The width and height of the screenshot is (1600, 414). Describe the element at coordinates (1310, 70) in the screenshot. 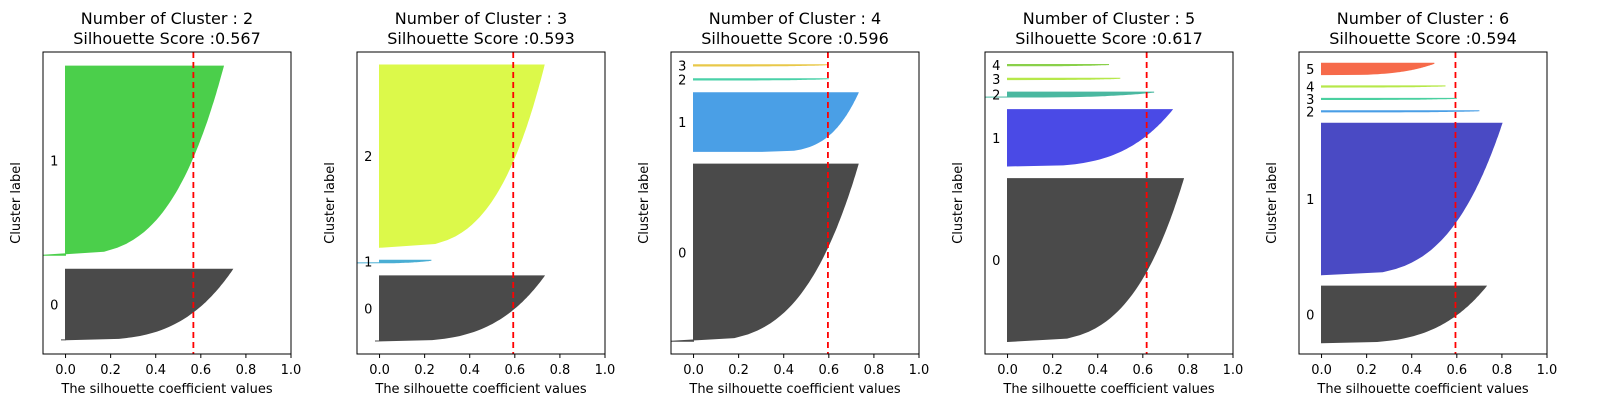

I see `cluster-label: 5` at that location.